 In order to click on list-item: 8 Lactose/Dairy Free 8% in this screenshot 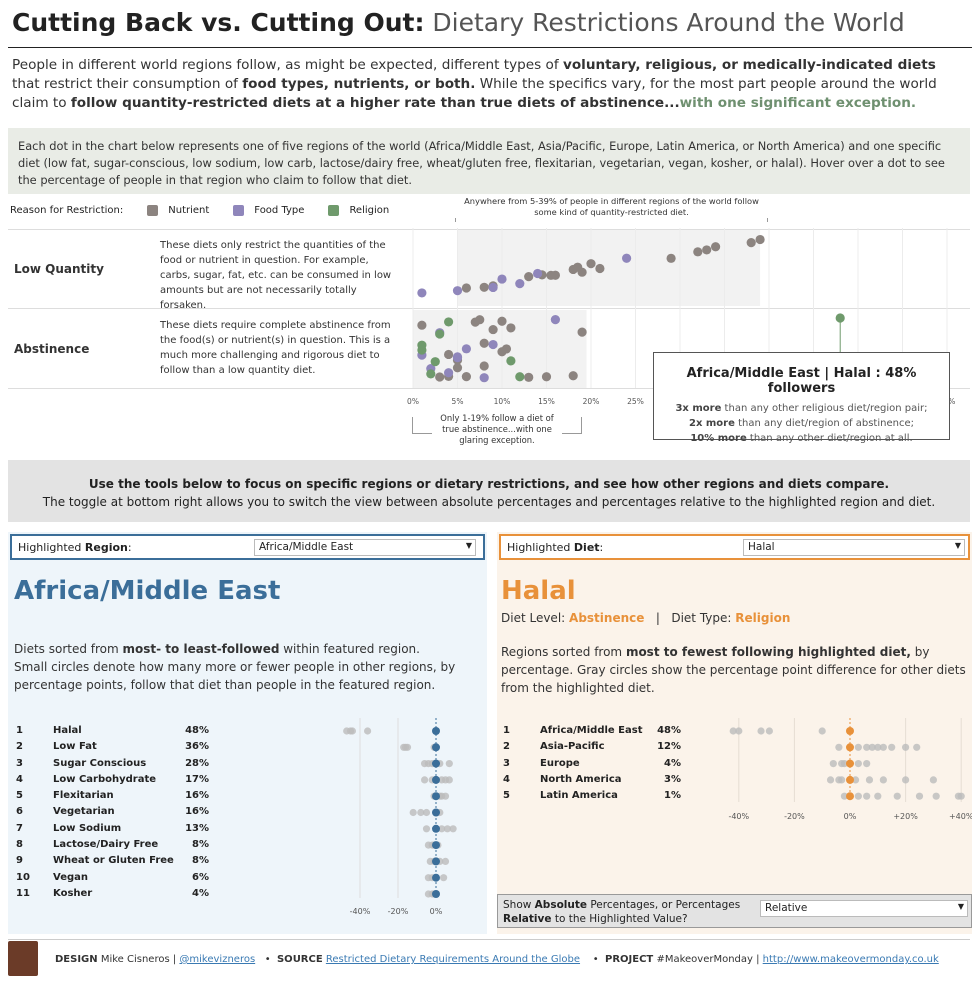, I will do `click(112, 845)`.